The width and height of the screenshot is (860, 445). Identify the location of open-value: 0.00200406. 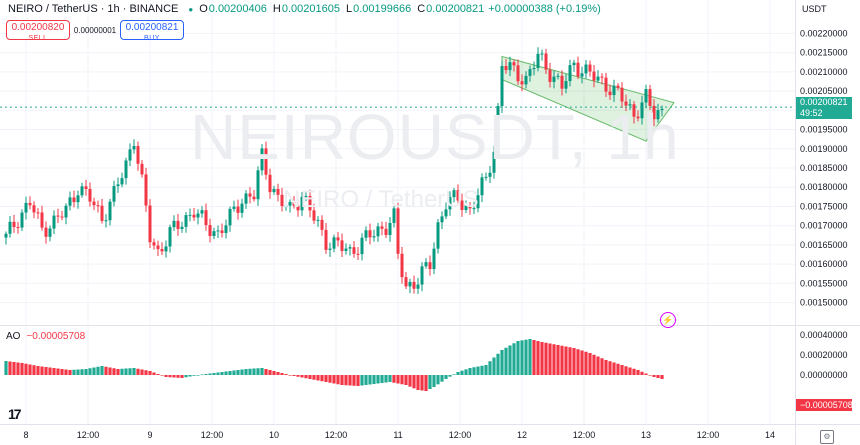
(237, 9).